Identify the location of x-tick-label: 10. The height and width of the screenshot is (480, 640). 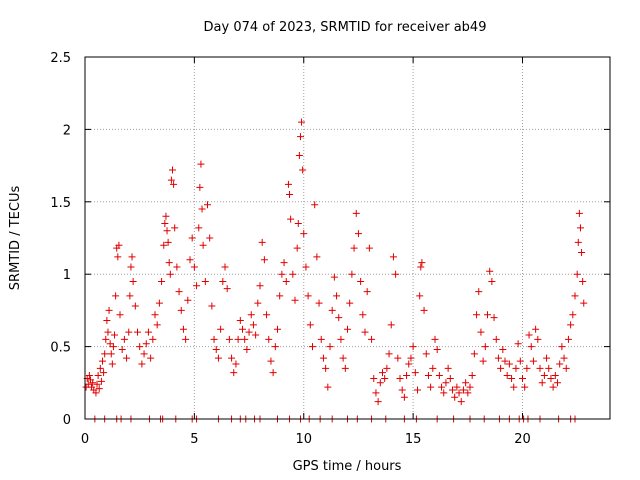
(303, 439).